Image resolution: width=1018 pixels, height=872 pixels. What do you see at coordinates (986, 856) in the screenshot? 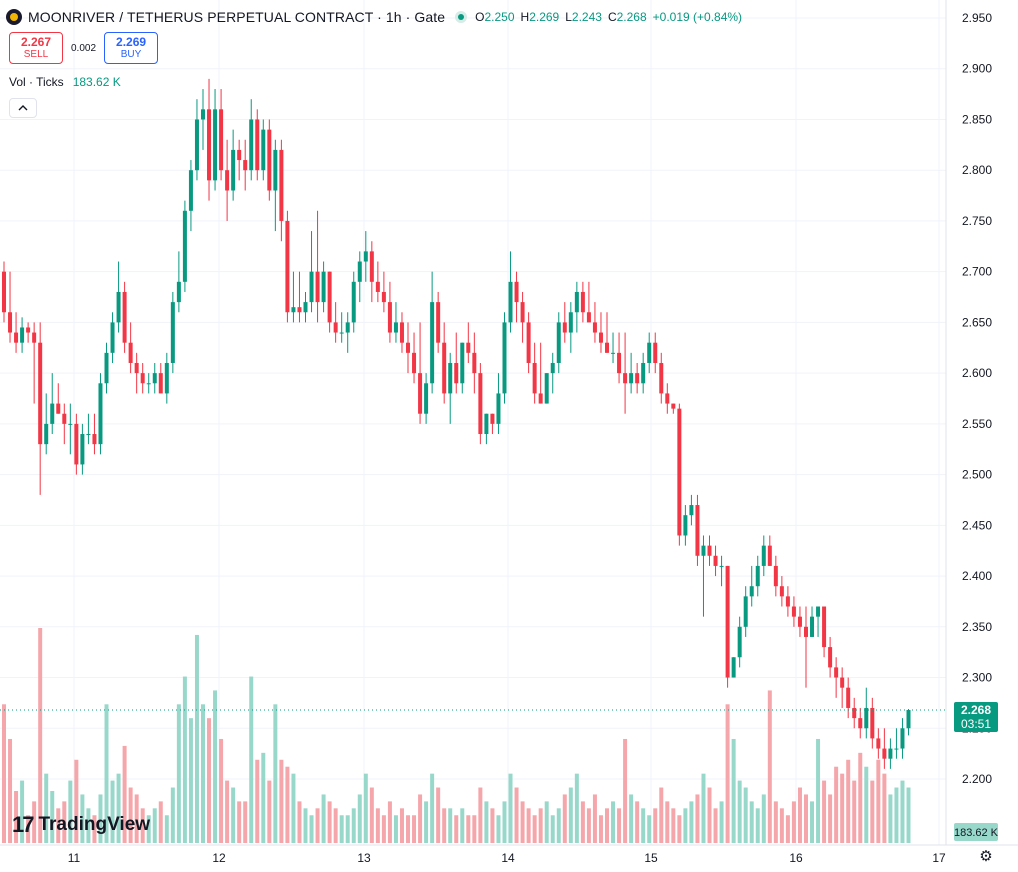
I see `gear-icon: ⚙` at bounding box center [986, 856].